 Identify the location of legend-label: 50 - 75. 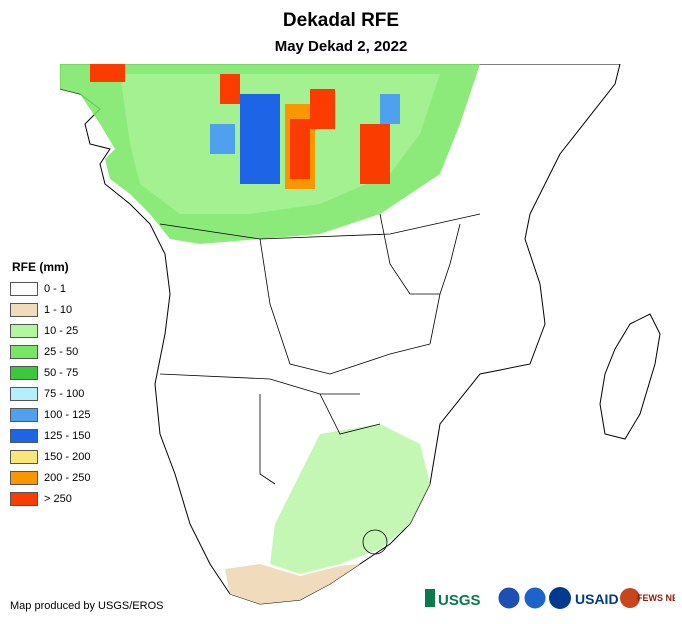
(61, 372).